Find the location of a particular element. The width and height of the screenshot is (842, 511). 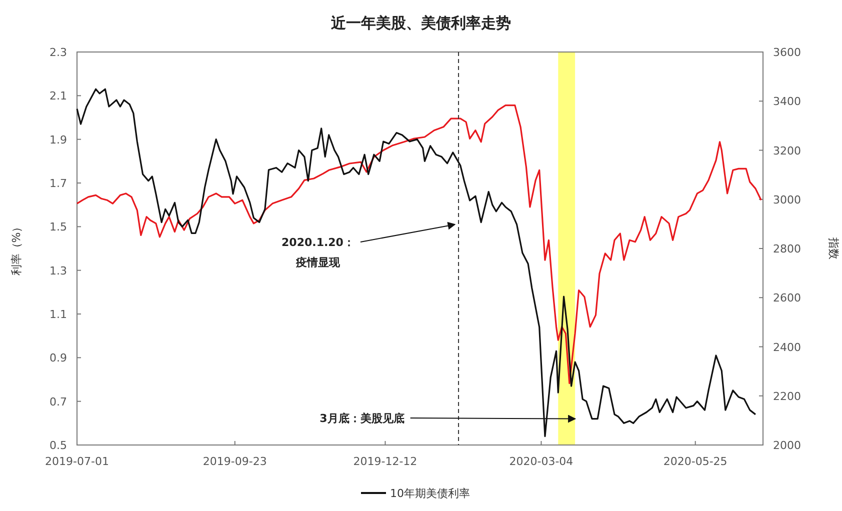

x-tick-label: 2019-09-23 is located at coordinates (234, 461).